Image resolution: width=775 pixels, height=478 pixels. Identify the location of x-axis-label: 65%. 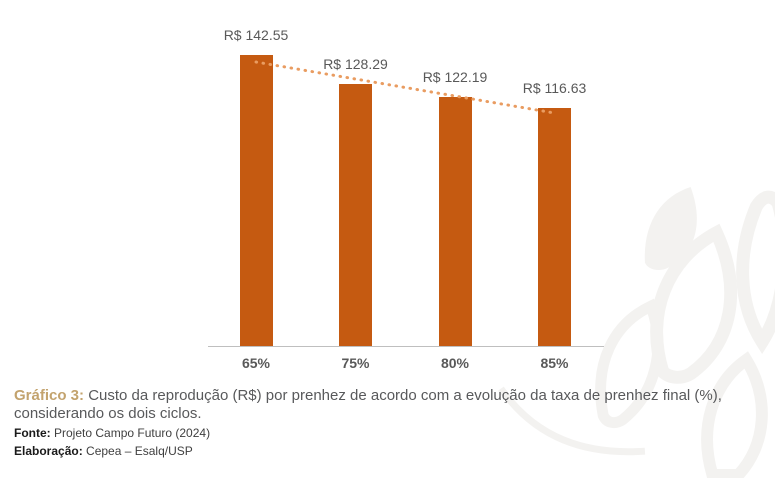
(256, 363).